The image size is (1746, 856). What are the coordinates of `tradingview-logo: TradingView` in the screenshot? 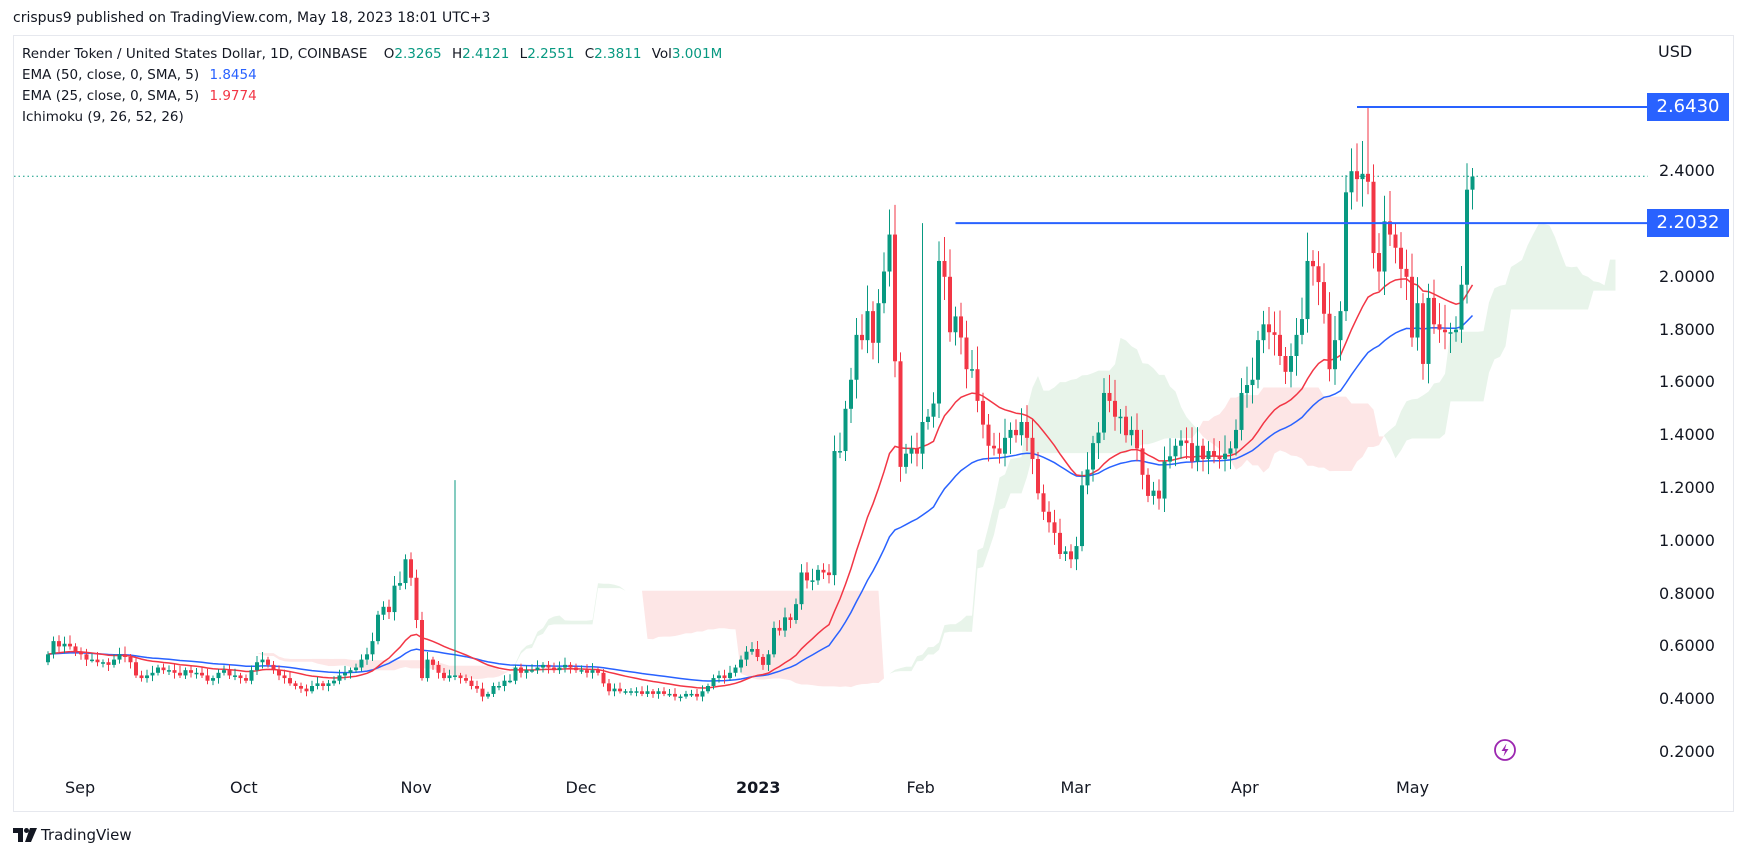 It's located at (72, 835).